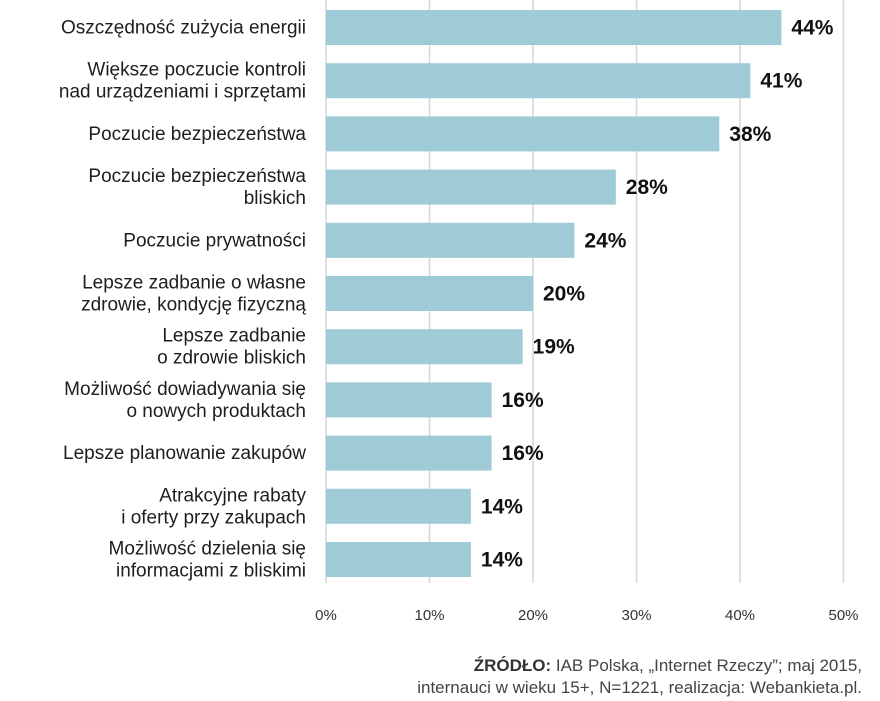 This screenshot has width=880, height=701. Describe the element at coordinates (234, 336) in the screenshot. I see `category-label-line: Lepsze zadbanie` at that location.